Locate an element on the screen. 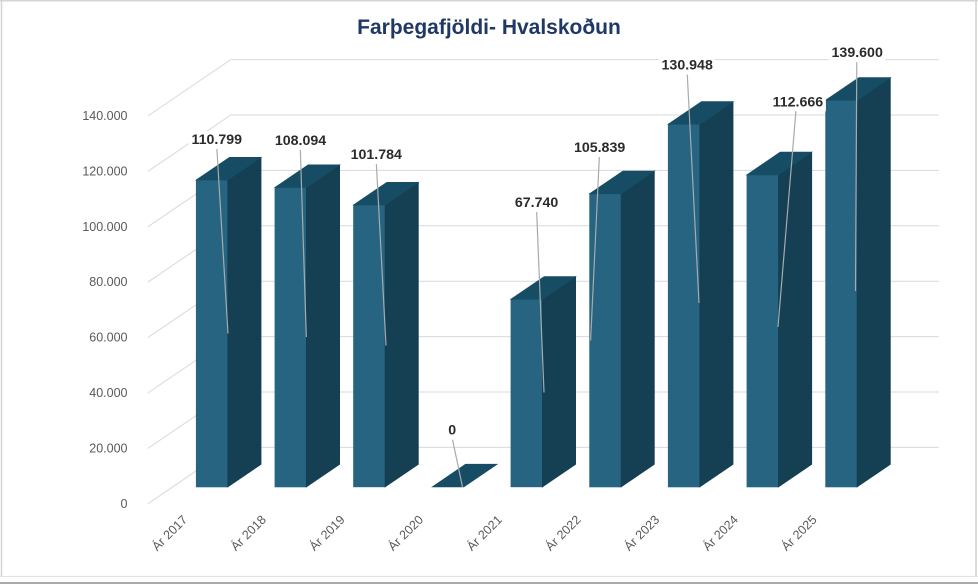 The width and height of the screenshot is (978, 584). svg-text: 108.094 is located at coordinates (300, 141).